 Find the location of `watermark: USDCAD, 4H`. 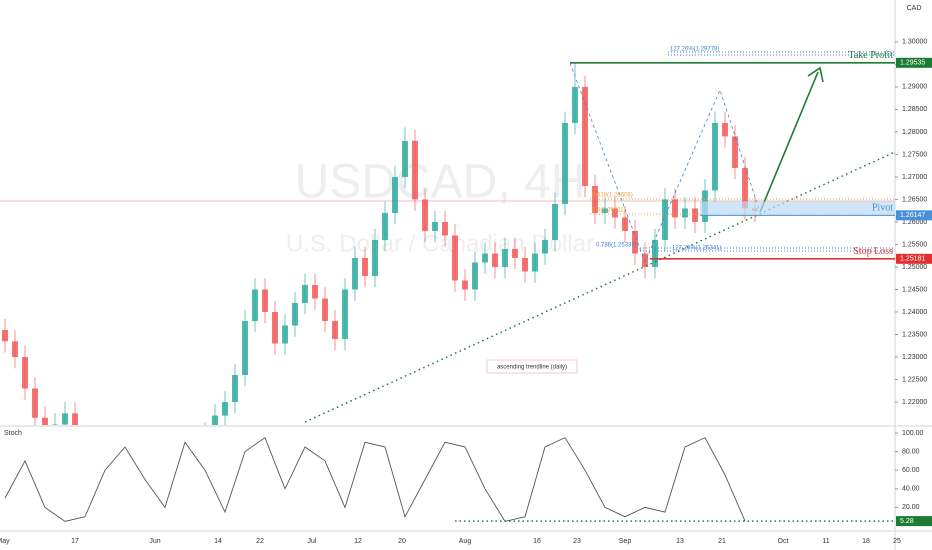

watermark: USDCAD, 4H is located at coordinates (440, 182).